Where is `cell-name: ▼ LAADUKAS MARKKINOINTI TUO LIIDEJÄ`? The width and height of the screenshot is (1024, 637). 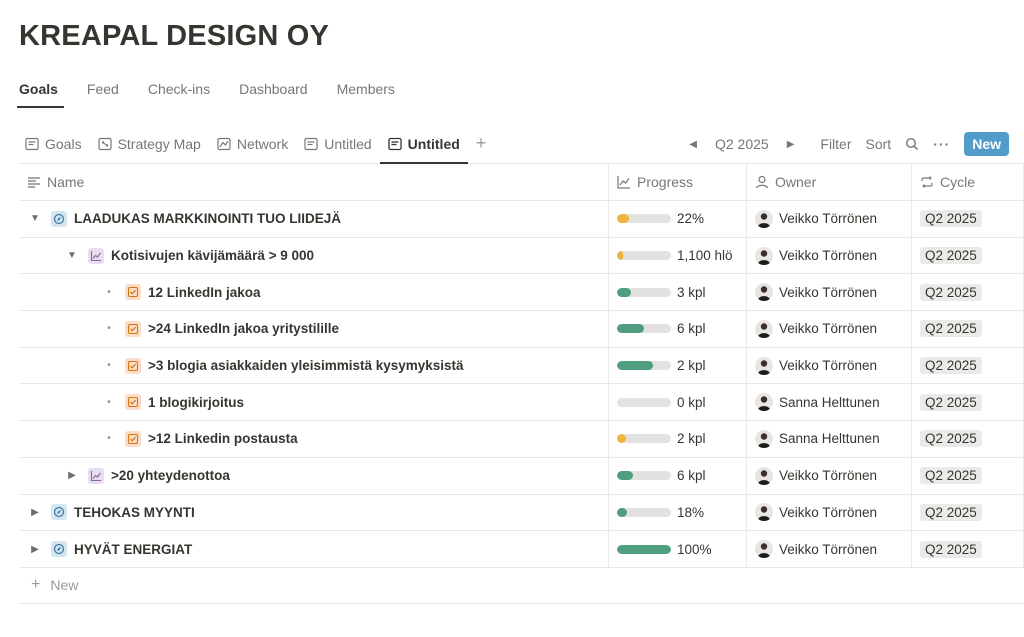 cell-name: ▼ LAADUKAS MARKKINOINTI TUO LIIDEJÄ is located at coordinates (314, 219).